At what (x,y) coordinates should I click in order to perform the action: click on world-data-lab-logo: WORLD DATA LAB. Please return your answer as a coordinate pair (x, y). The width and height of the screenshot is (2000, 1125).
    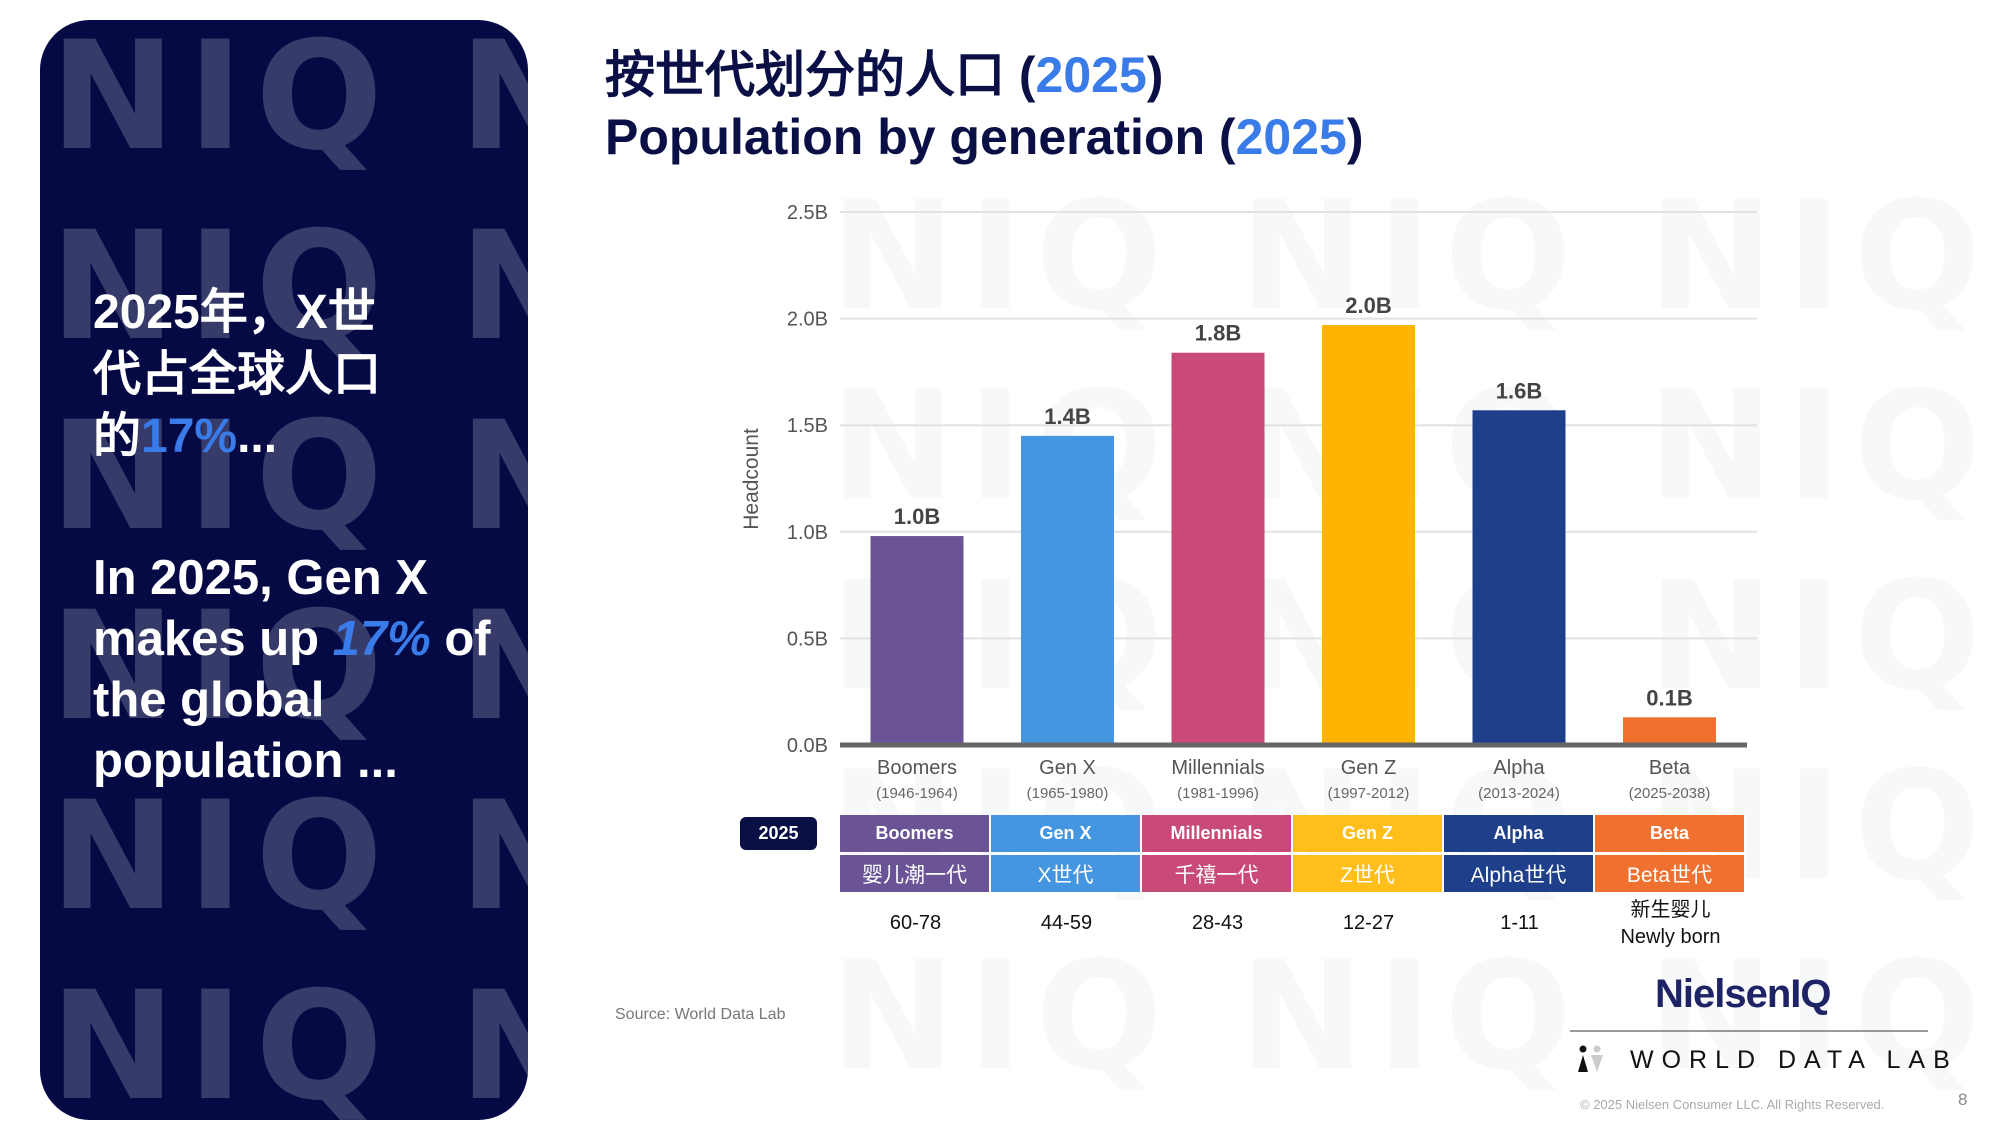
    Looking at the image, I should click on (1794, 1060).